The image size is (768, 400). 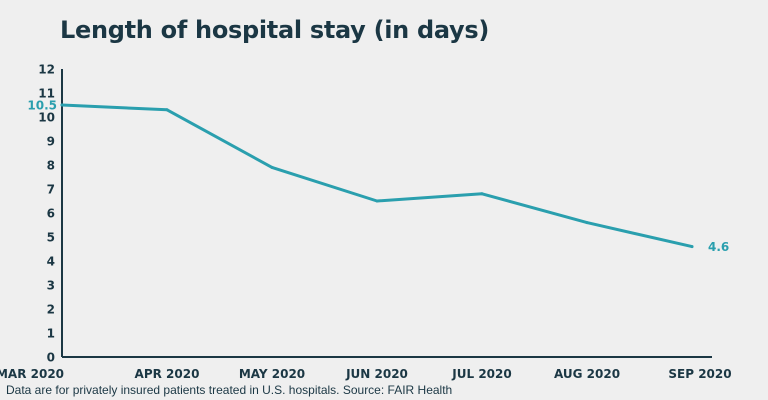 I want to click on chart-title: Length of hospital stay (in days), so click(x=275, y=30).